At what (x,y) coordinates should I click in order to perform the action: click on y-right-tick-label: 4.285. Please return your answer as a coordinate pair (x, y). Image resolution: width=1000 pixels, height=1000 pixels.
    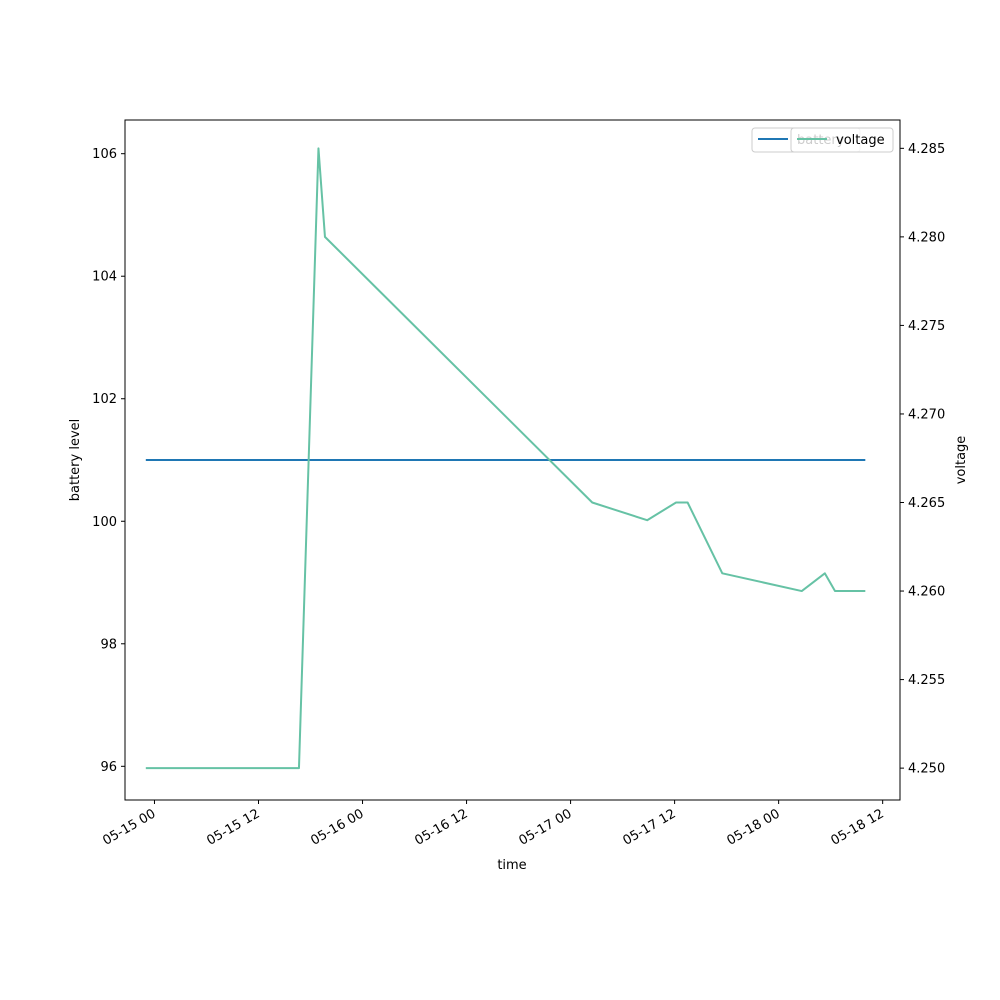
    Looking at the image, I should click on (926, 149).